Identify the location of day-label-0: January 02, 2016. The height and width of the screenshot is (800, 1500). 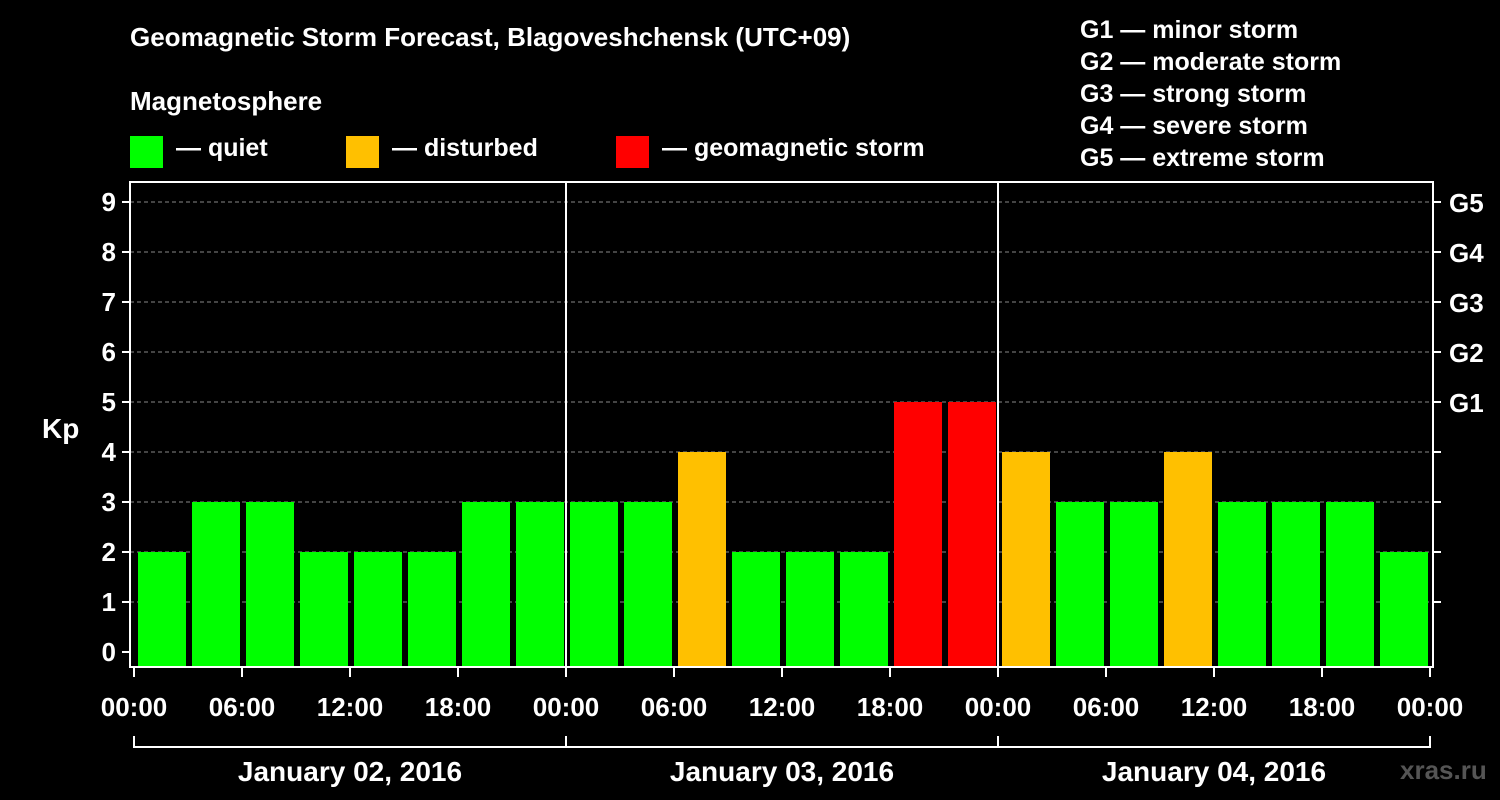
(350, 771).